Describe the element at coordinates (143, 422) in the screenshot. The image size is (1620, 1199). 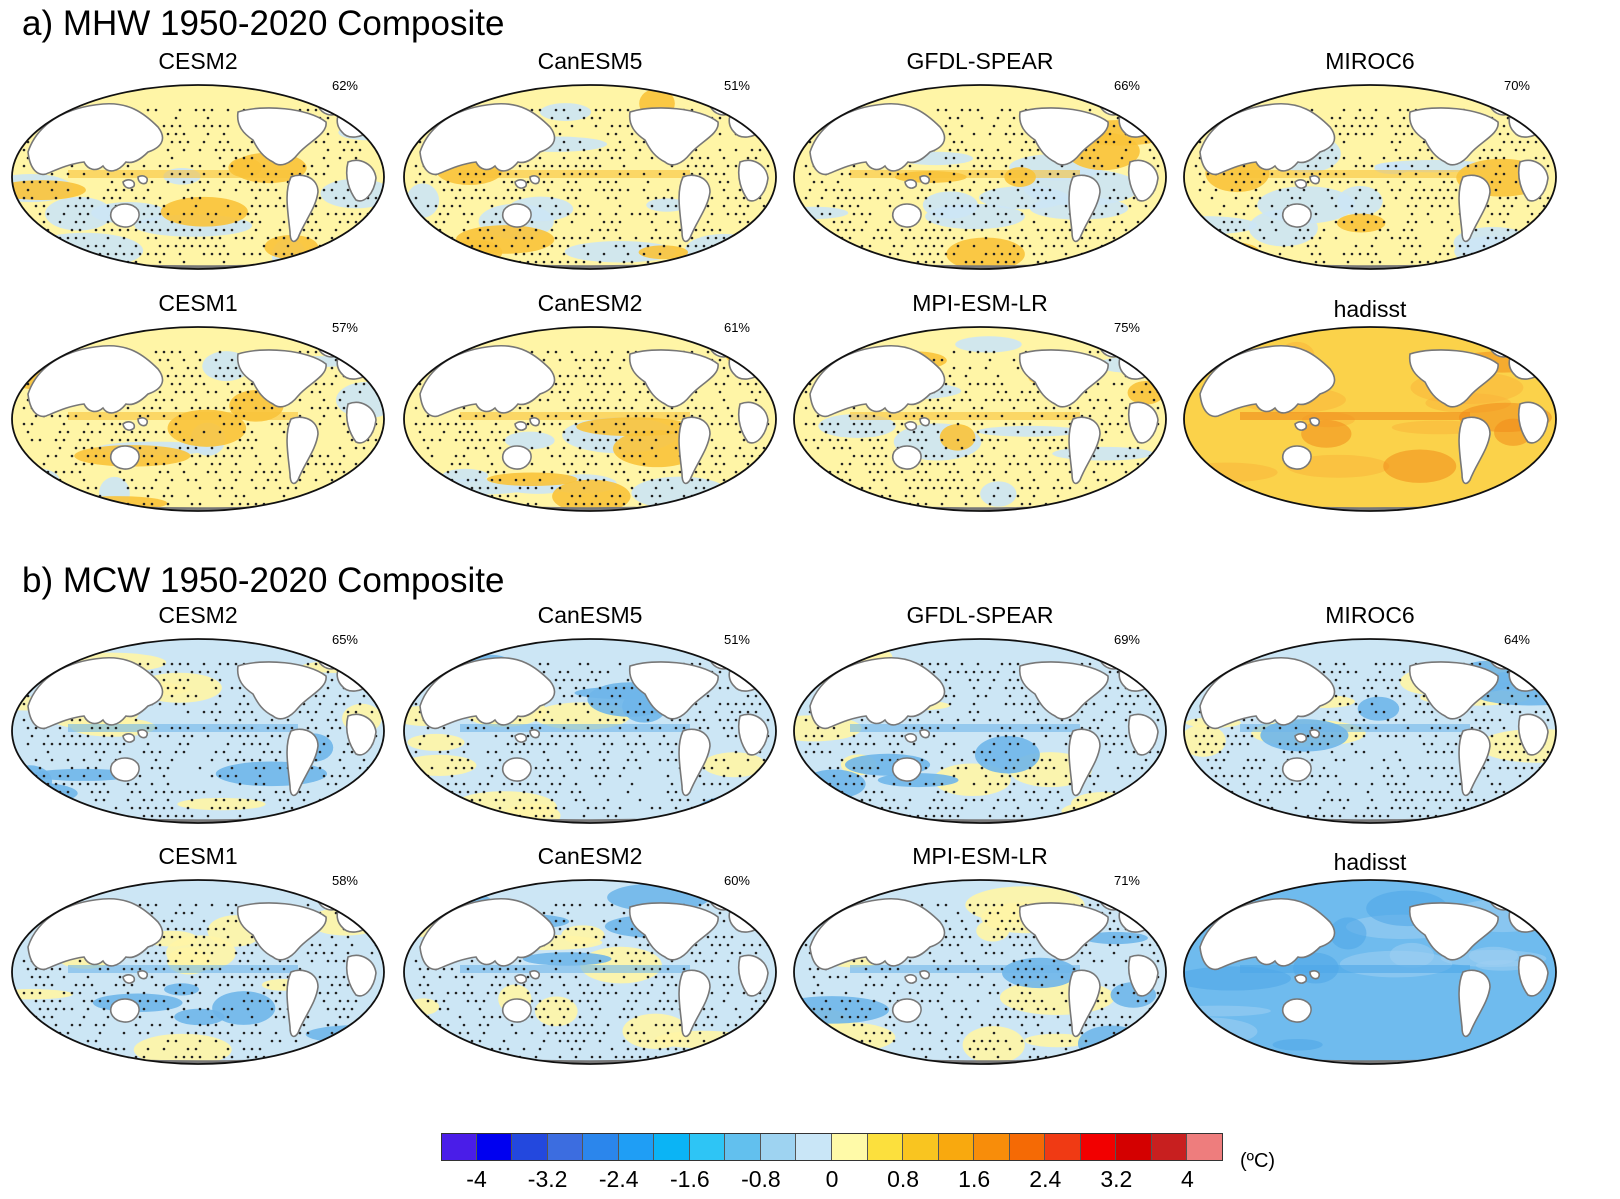
I see `landmass` at that location.